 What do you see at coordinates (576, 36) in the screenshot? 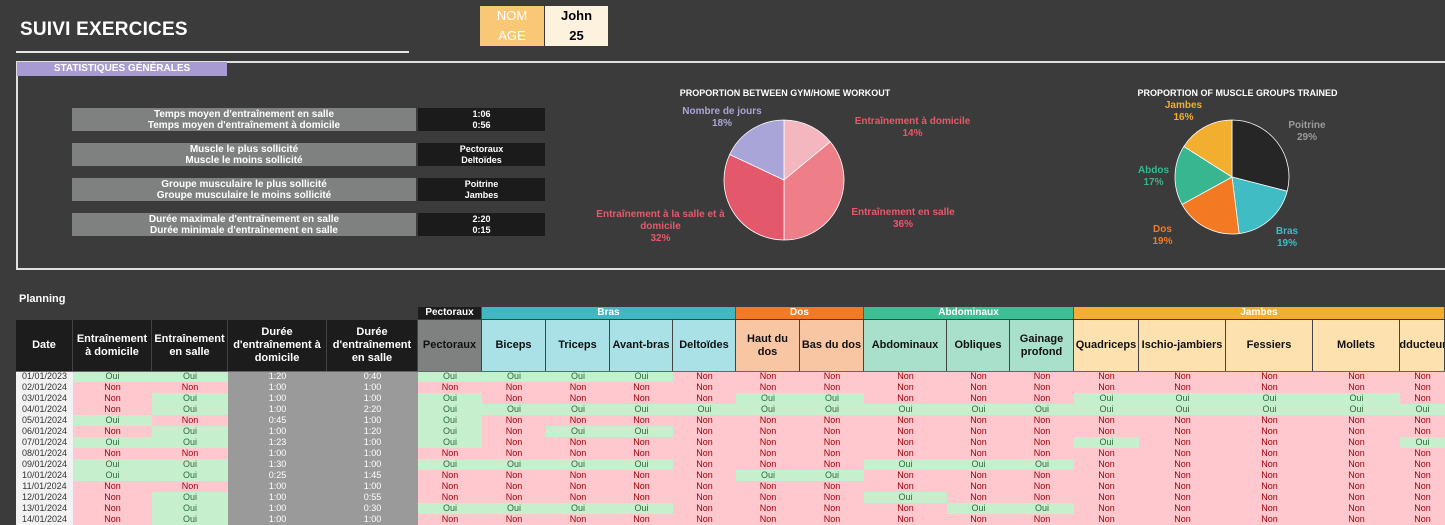
I see `age-value: 25` at bounding box center [576, 36].